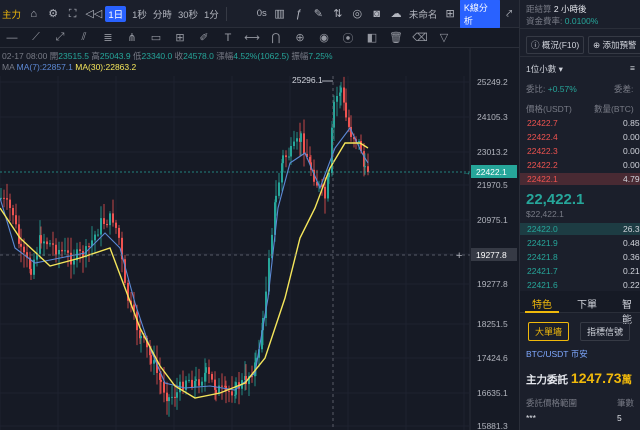  Describe the element at coordinates (605, 331) in the screenshot. I see `indicator-signal-button: 指標信號` at that location.